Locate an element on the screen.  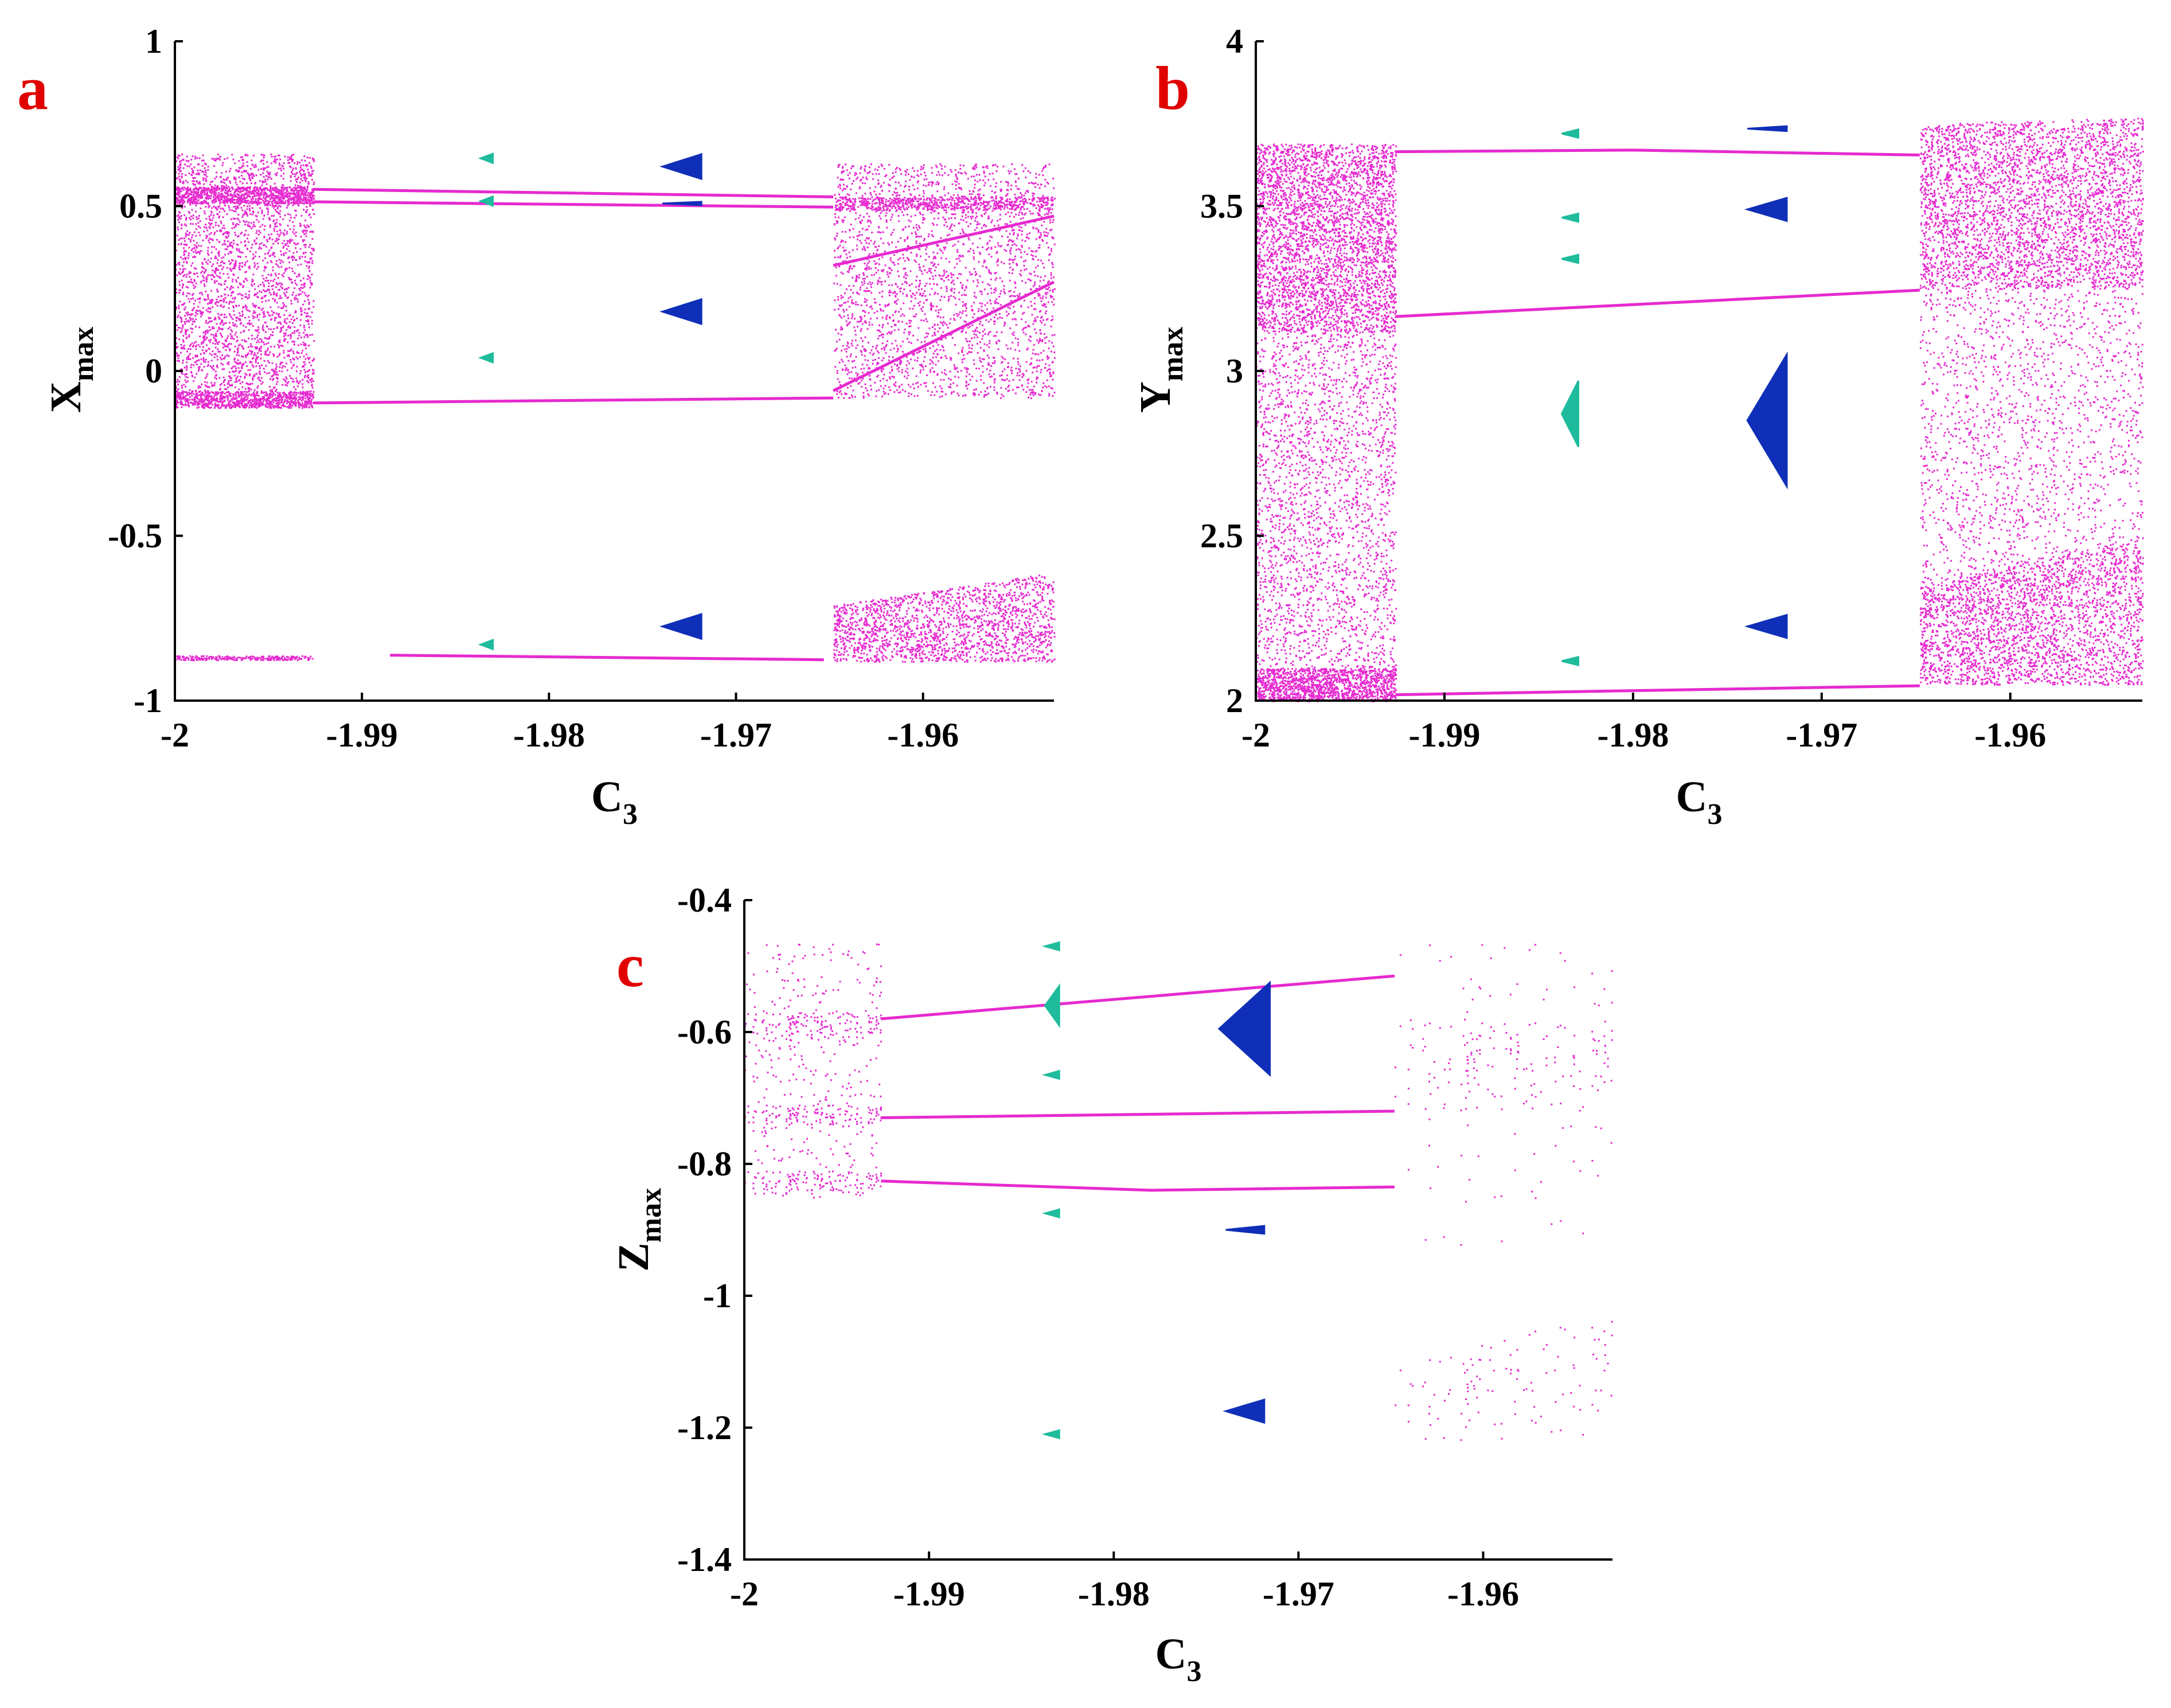
x-tick-label-c-0: -2 is located at coordinates (744, 1594).